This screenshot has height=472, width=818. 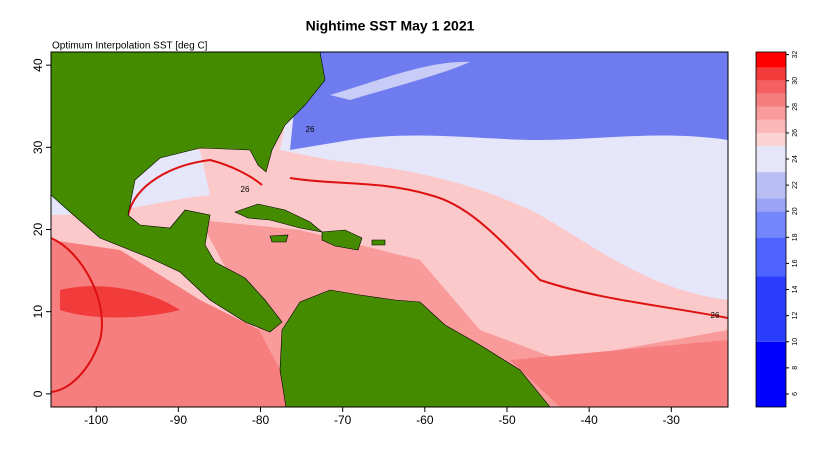 What do you see at coordinates (795, 394) in the screenshot?
I see `colorbar-tick-label: 6` at bounding box center [795, 394].